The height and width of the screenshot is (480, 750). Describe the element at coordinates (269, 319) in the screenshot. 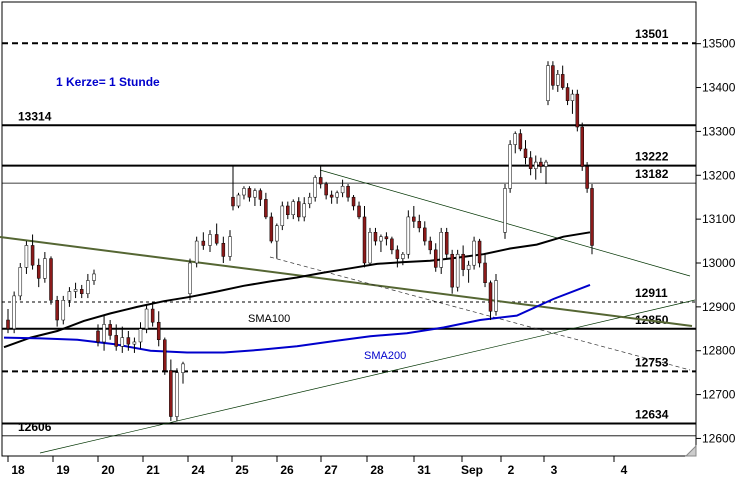

I see `sma100-label: SMA100` at that location.